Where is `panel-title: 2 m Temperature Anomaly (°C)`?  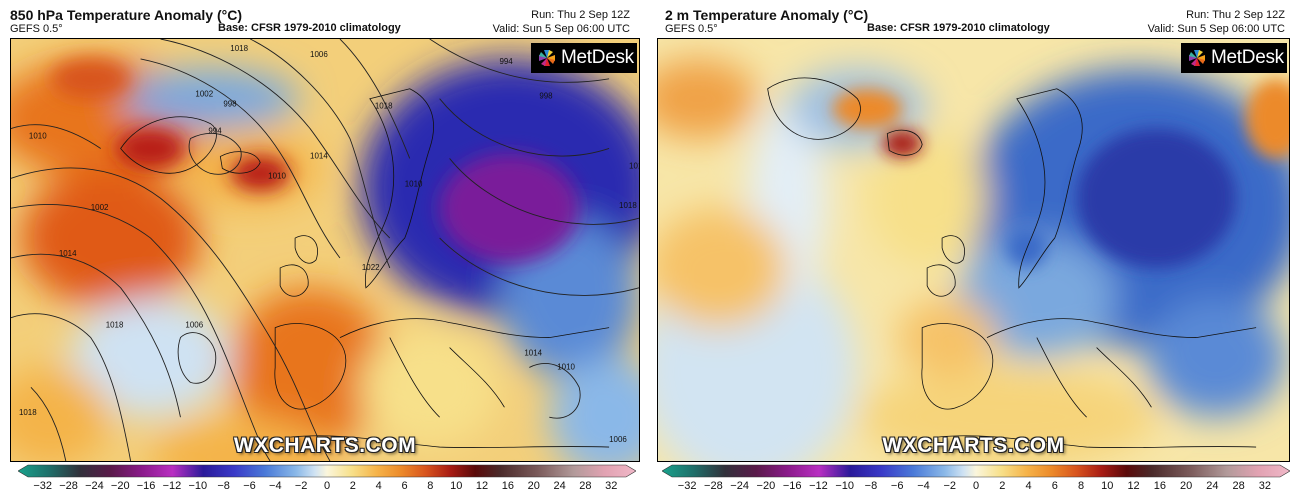 panel-title: 2 m Temperature Anomaly (°C) is located at coordinates (767, 15).